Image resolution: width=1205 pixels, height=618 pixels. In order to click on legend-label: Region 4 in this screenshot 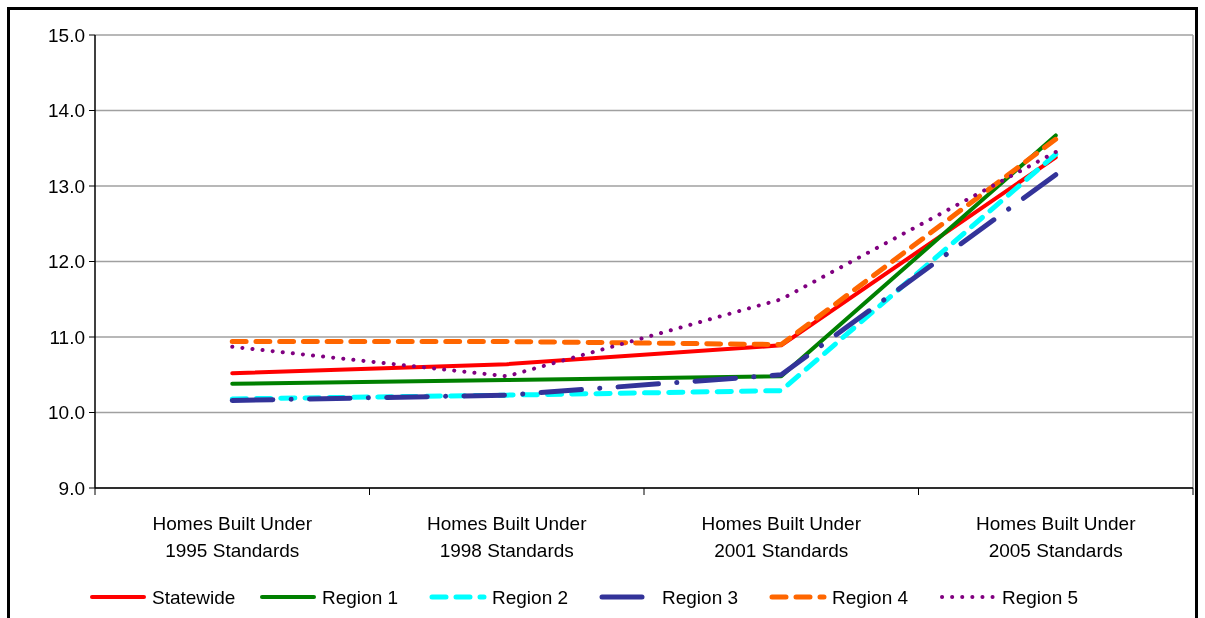, I will do `click(870, 597)`.